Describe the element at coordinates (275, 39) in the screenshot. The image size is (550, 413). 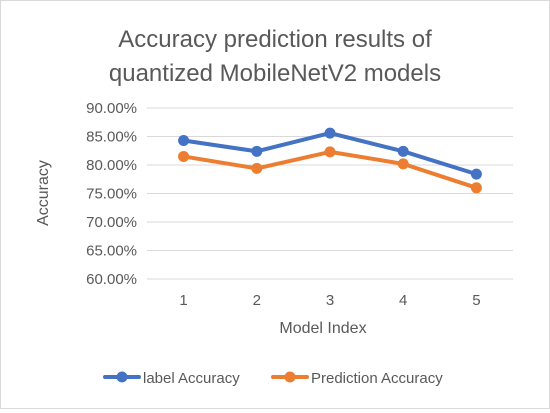
I see `chart-title-line: Accuracy prediction results of` at that location.